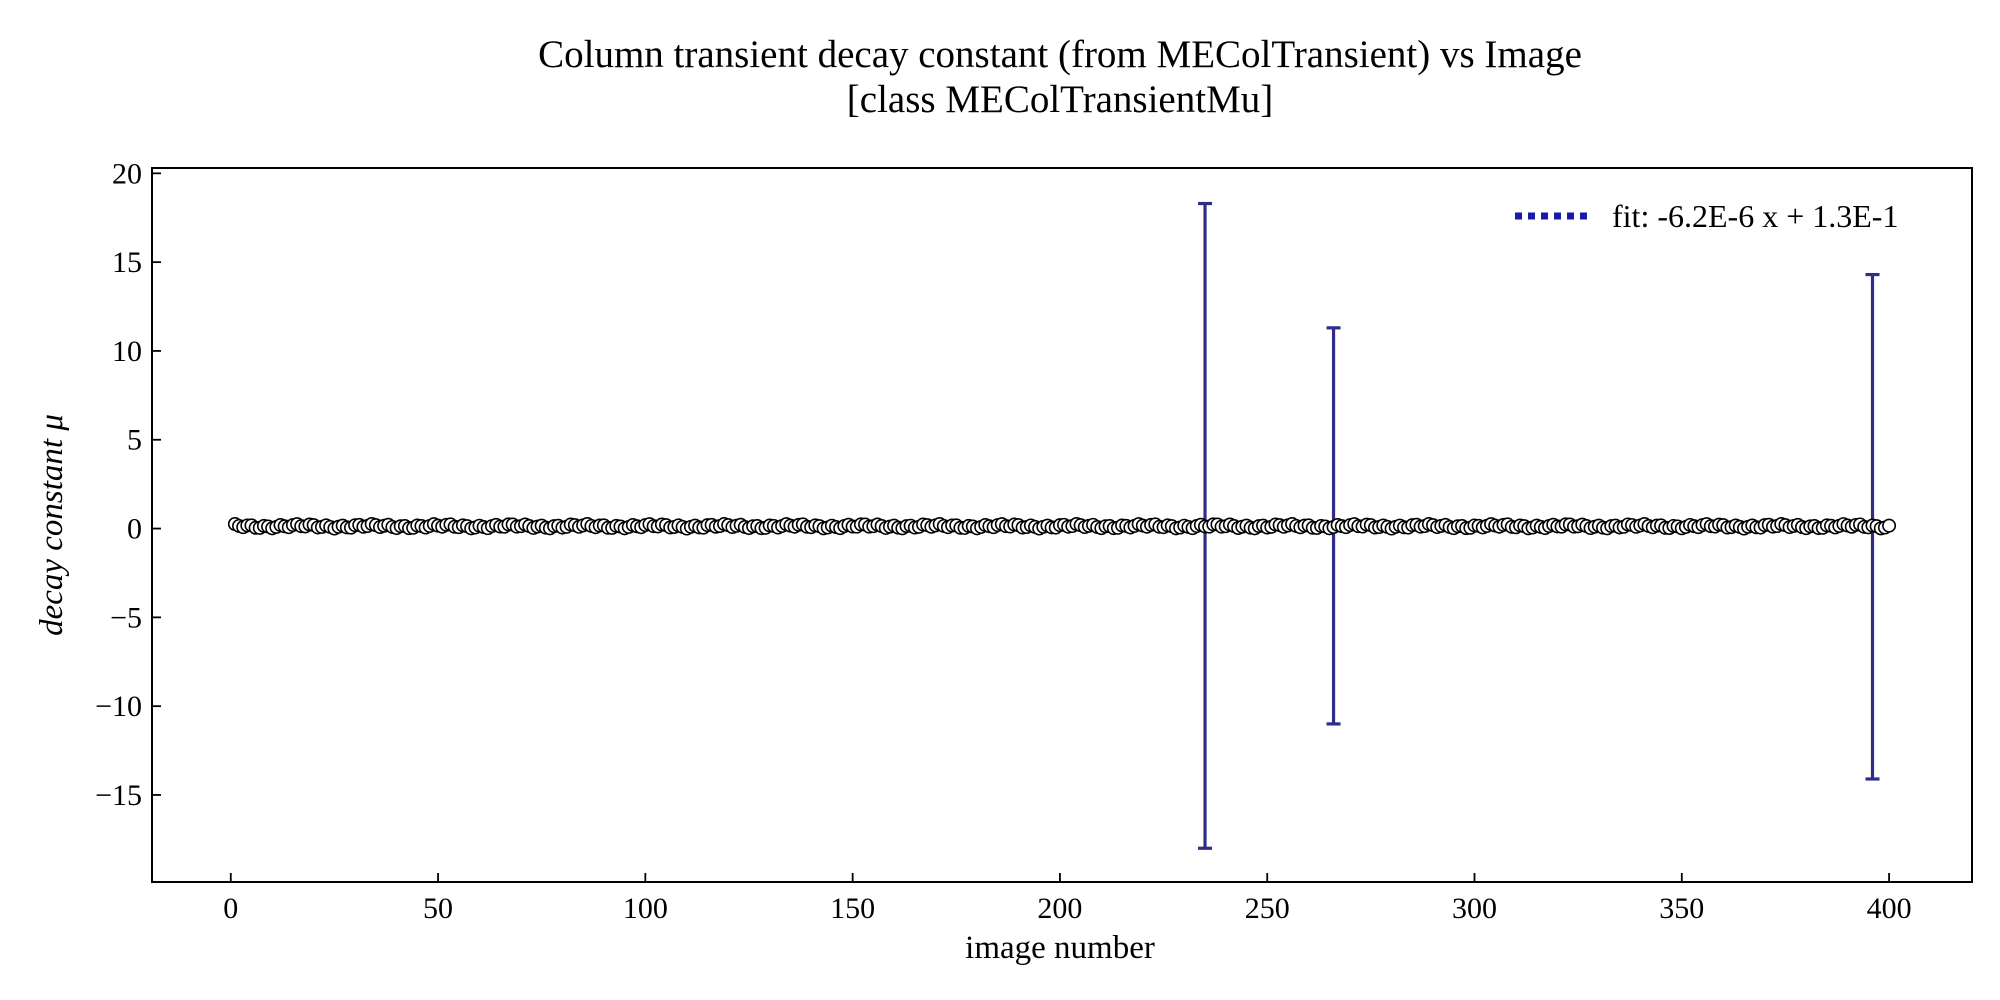 This screenshot has height=1000, width=2000. Describe the element at coordinates (134, 529) in the screenshot. I see `y-tick-label: 0` at that location.